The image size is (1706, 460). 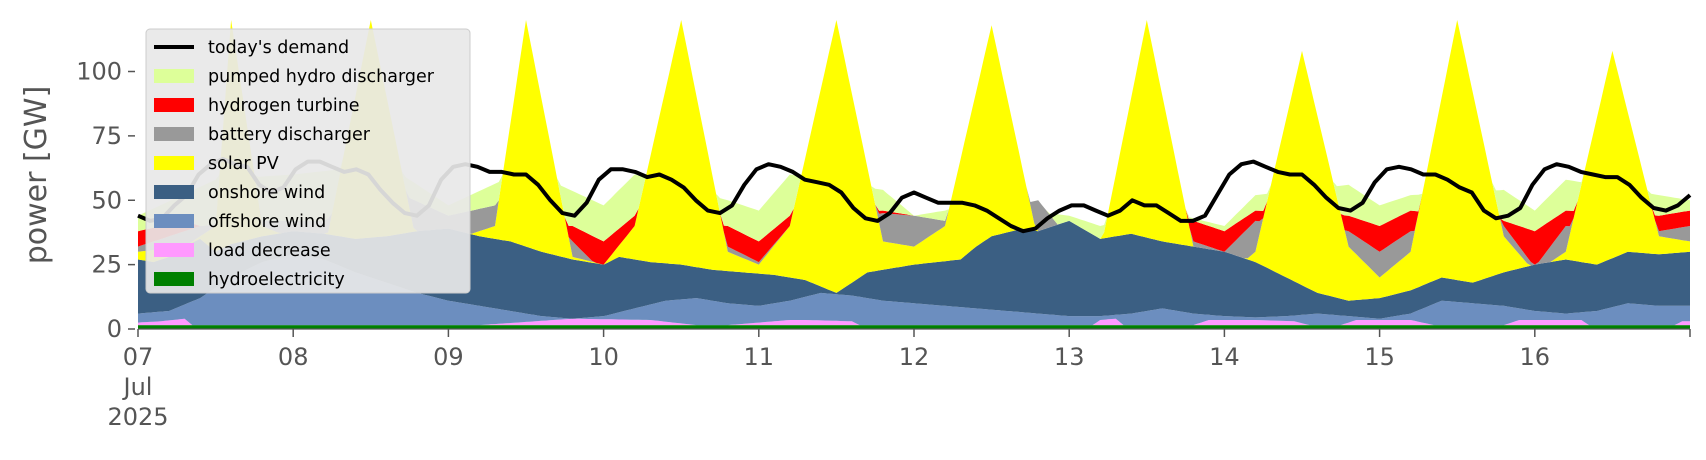 I want to click on x-tick-label: 16, so click(x=1535, y=357).